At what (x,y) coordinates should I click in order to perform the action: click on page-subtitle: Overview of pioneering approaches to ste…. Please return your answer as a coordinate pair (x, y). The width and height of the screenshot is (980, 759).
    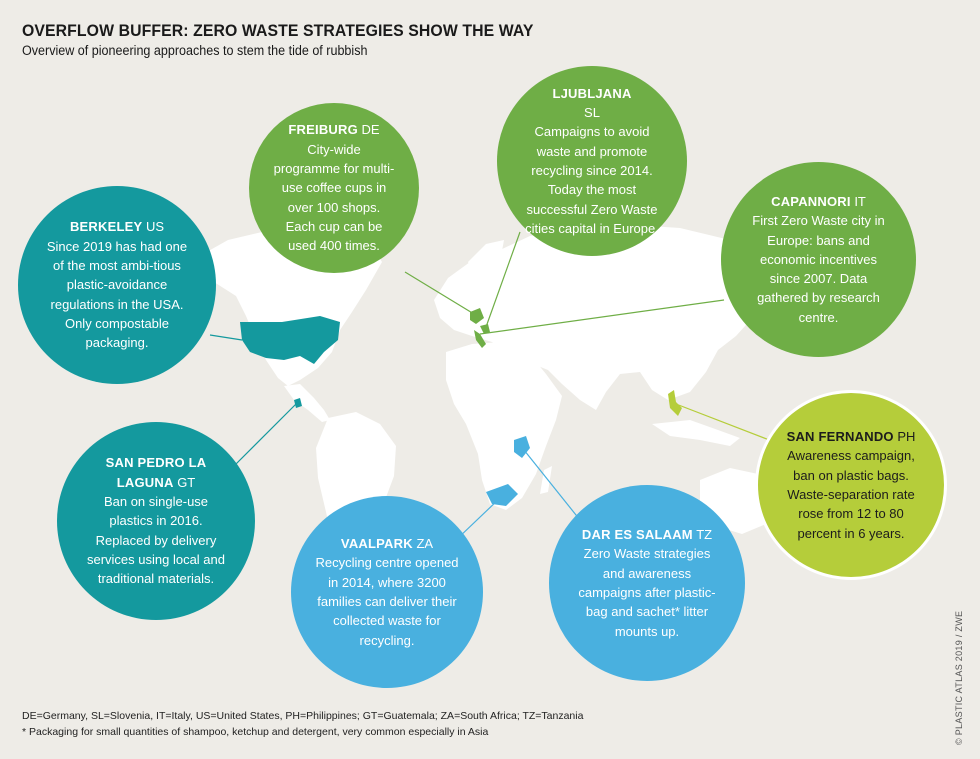
    Looking at the image, I should click on (195, 50).